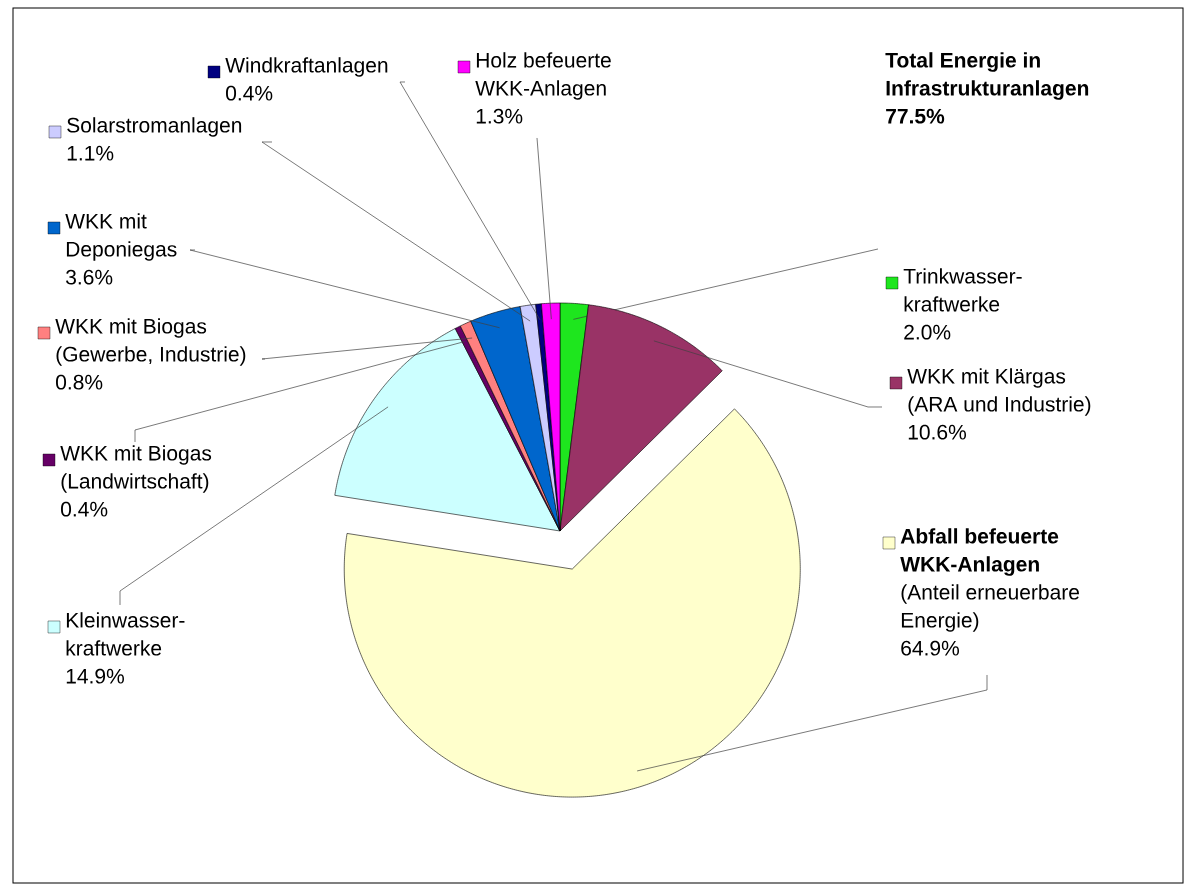 The height and width of the screenshot is (886, 1185). Describe the element at coordinates (989, 580) in the screenshot. I see `legend-label: Abfall befeuerte WKK-Anlagen (Anteil erneuerbare Energie)` at that location.